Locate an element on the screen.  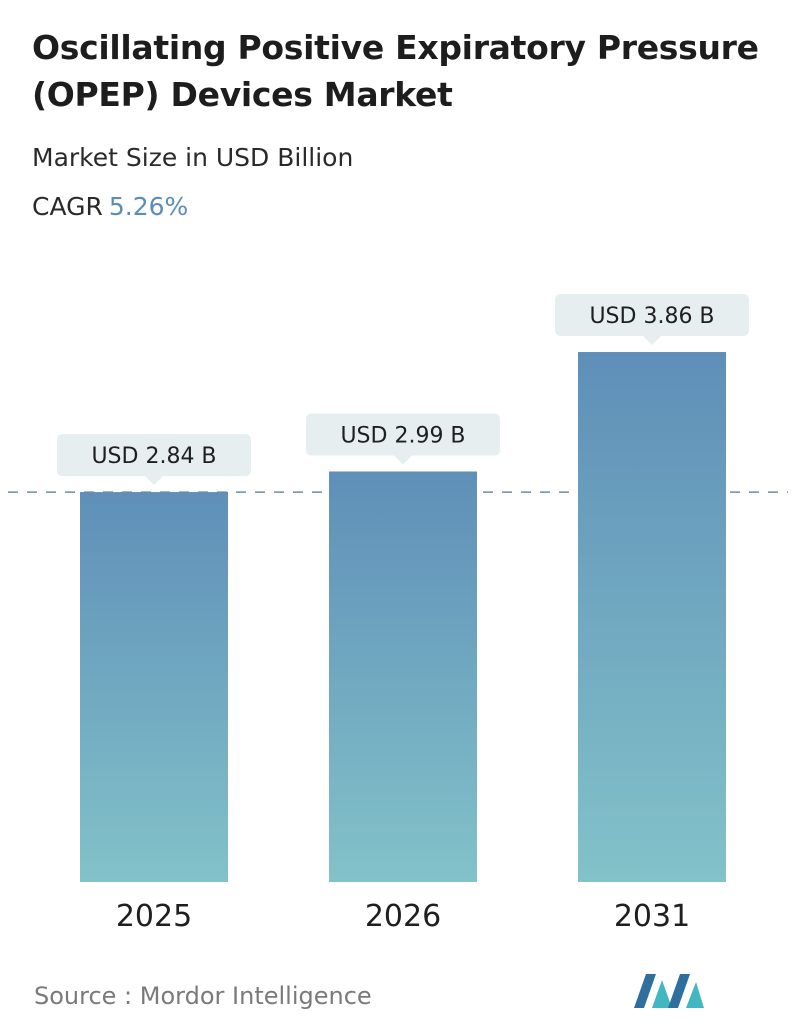
value-label-2031: USD 3.86 B is located at coordinates (651, 316).